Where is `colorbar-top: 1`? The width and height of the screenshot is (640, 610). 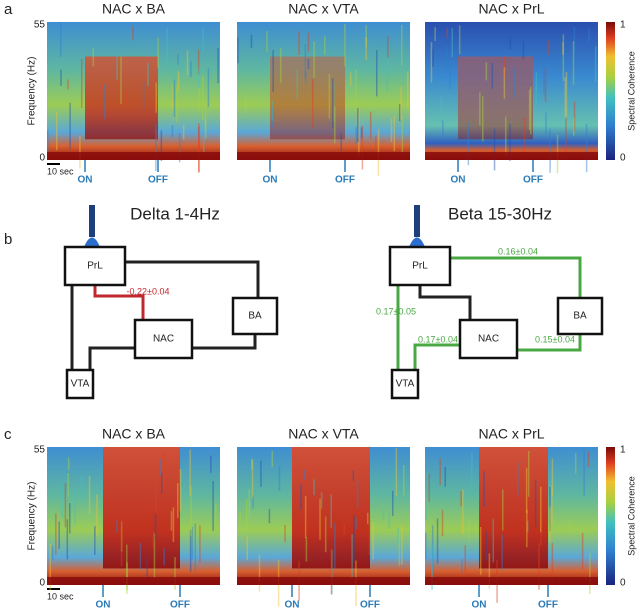 colorbar-top: 1 is located at coordinates (623, 25).